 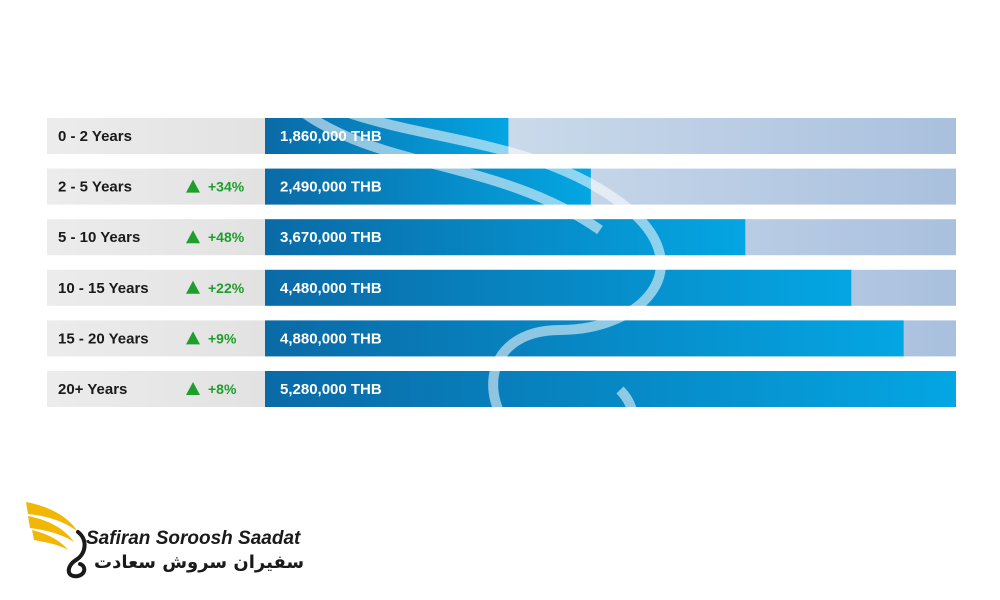 I want to click on change-label: +9%, so click(x=222, y=338).